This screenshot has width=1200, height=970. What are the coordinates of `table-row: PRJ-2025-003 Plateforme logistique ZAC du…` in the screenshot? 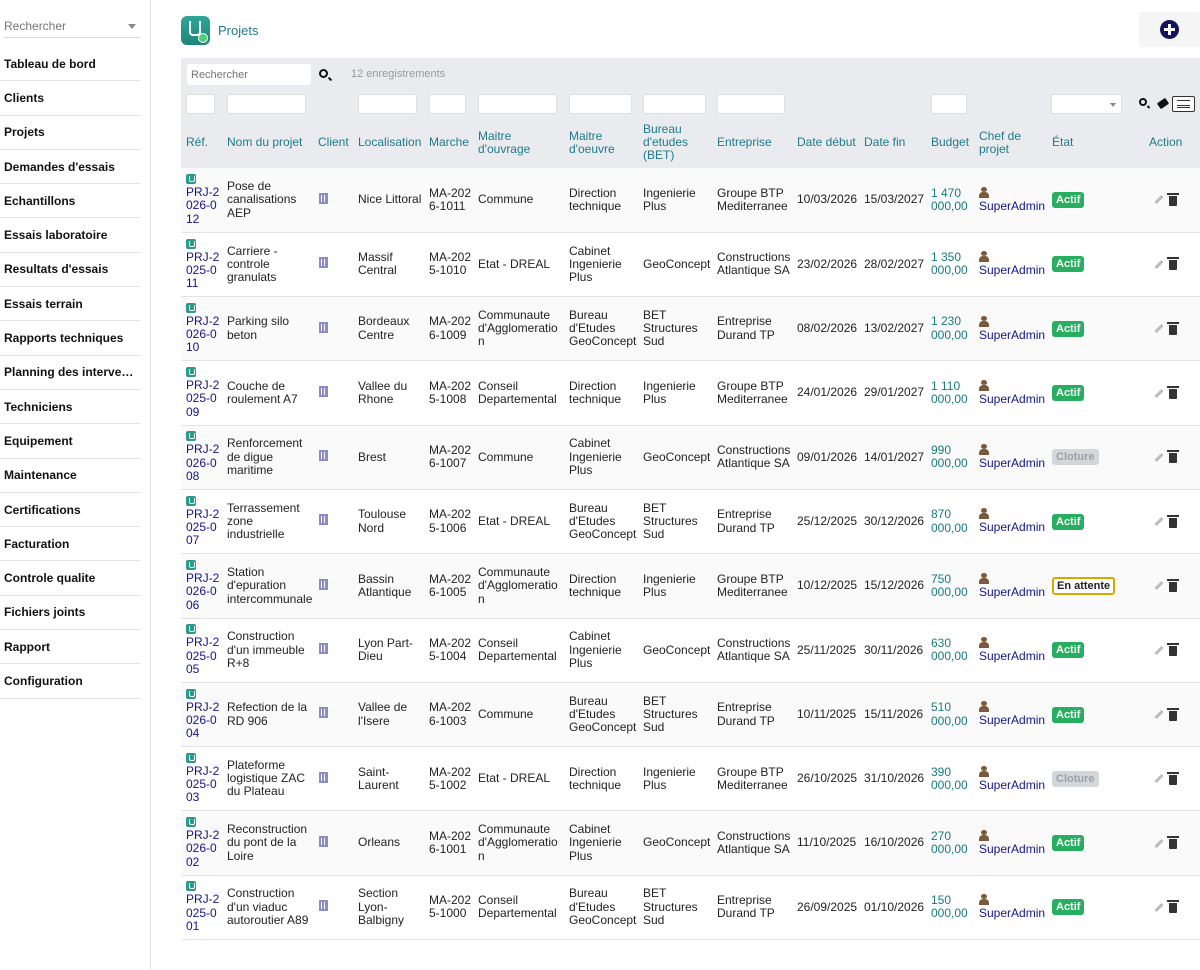 It's located at (690, 778).